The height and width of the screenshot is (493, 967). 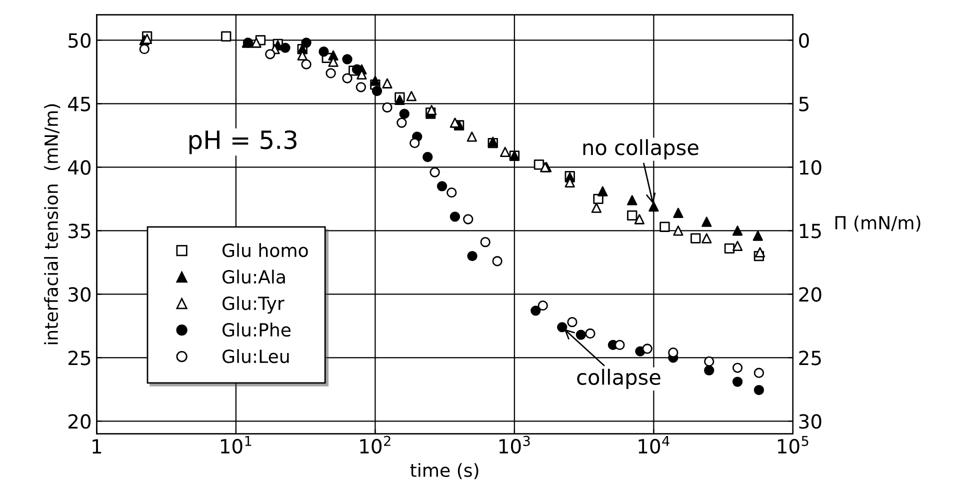 I want to click on legend-label: Glu:Ala, so click(x=253, y=277).